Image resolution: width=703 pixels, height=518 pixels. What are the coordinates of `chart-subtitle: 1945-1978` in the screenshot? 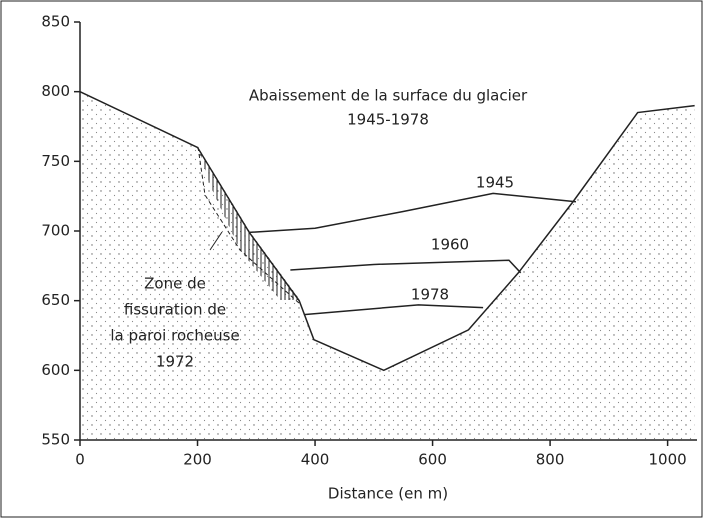 It's located at (388, 120).